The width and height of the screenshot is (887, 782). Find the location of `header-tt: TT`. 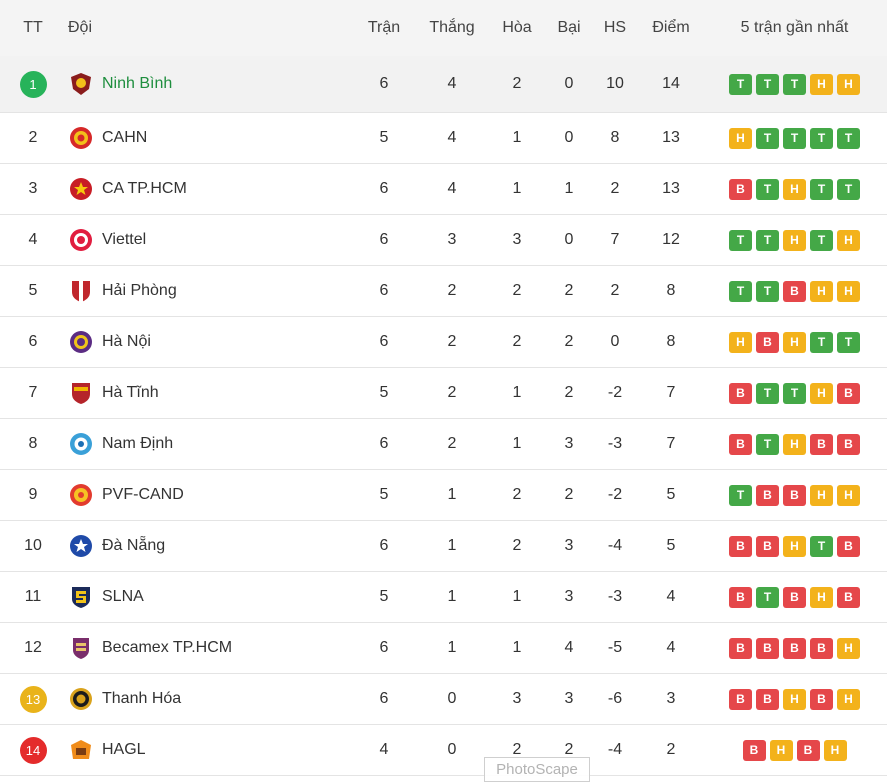

header-tt: TT is located at coordinates (33, 27).